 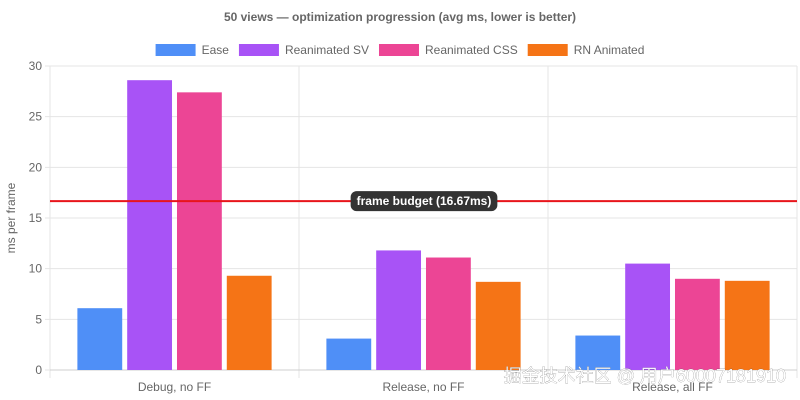 What do you see at coordinates (423, 387) in the screenshot?
I see `x-tick-label: Release, no FF` at bounding box center [423, 387].